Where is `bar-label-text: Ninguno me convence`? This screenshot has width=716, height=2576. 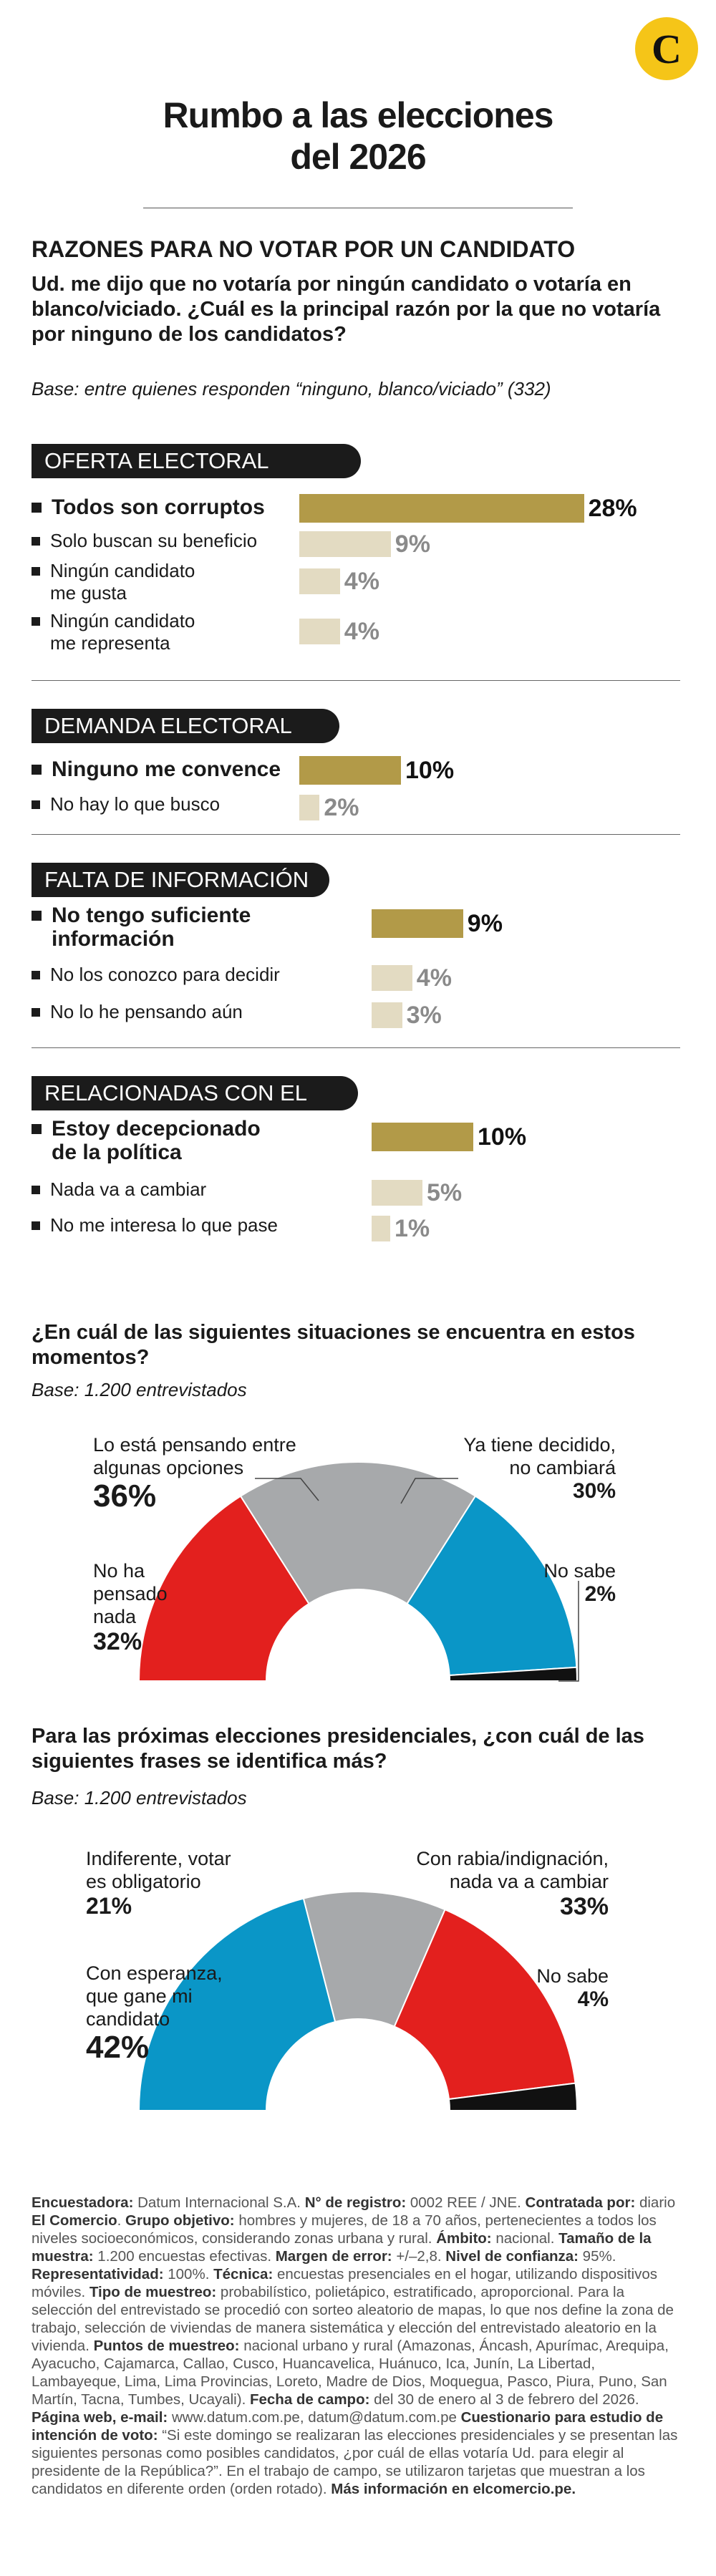
bar-label-text: Ninguno me convence is located at coordinates (166, 769).